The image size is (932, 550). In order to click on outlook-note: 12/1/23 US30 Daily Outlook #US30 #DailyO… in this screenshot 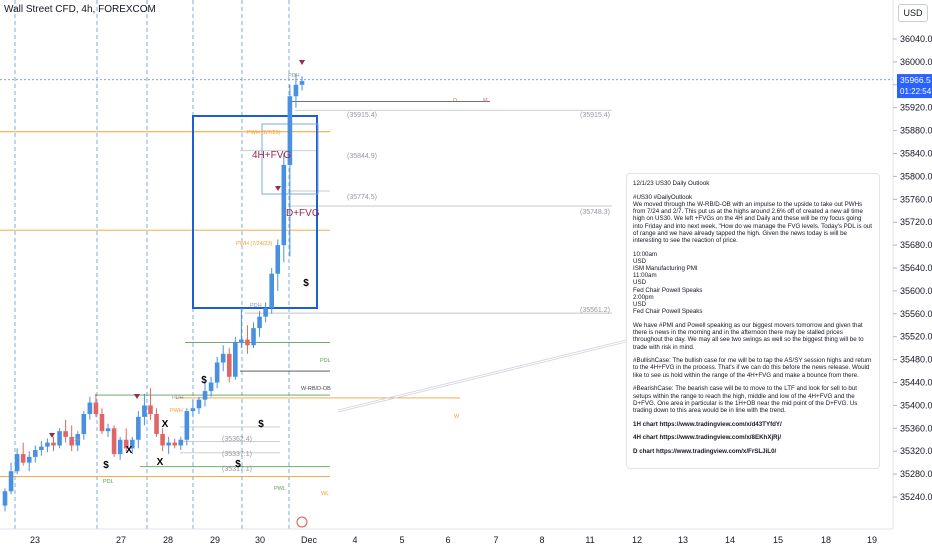, I will do `click(753, 321)`.